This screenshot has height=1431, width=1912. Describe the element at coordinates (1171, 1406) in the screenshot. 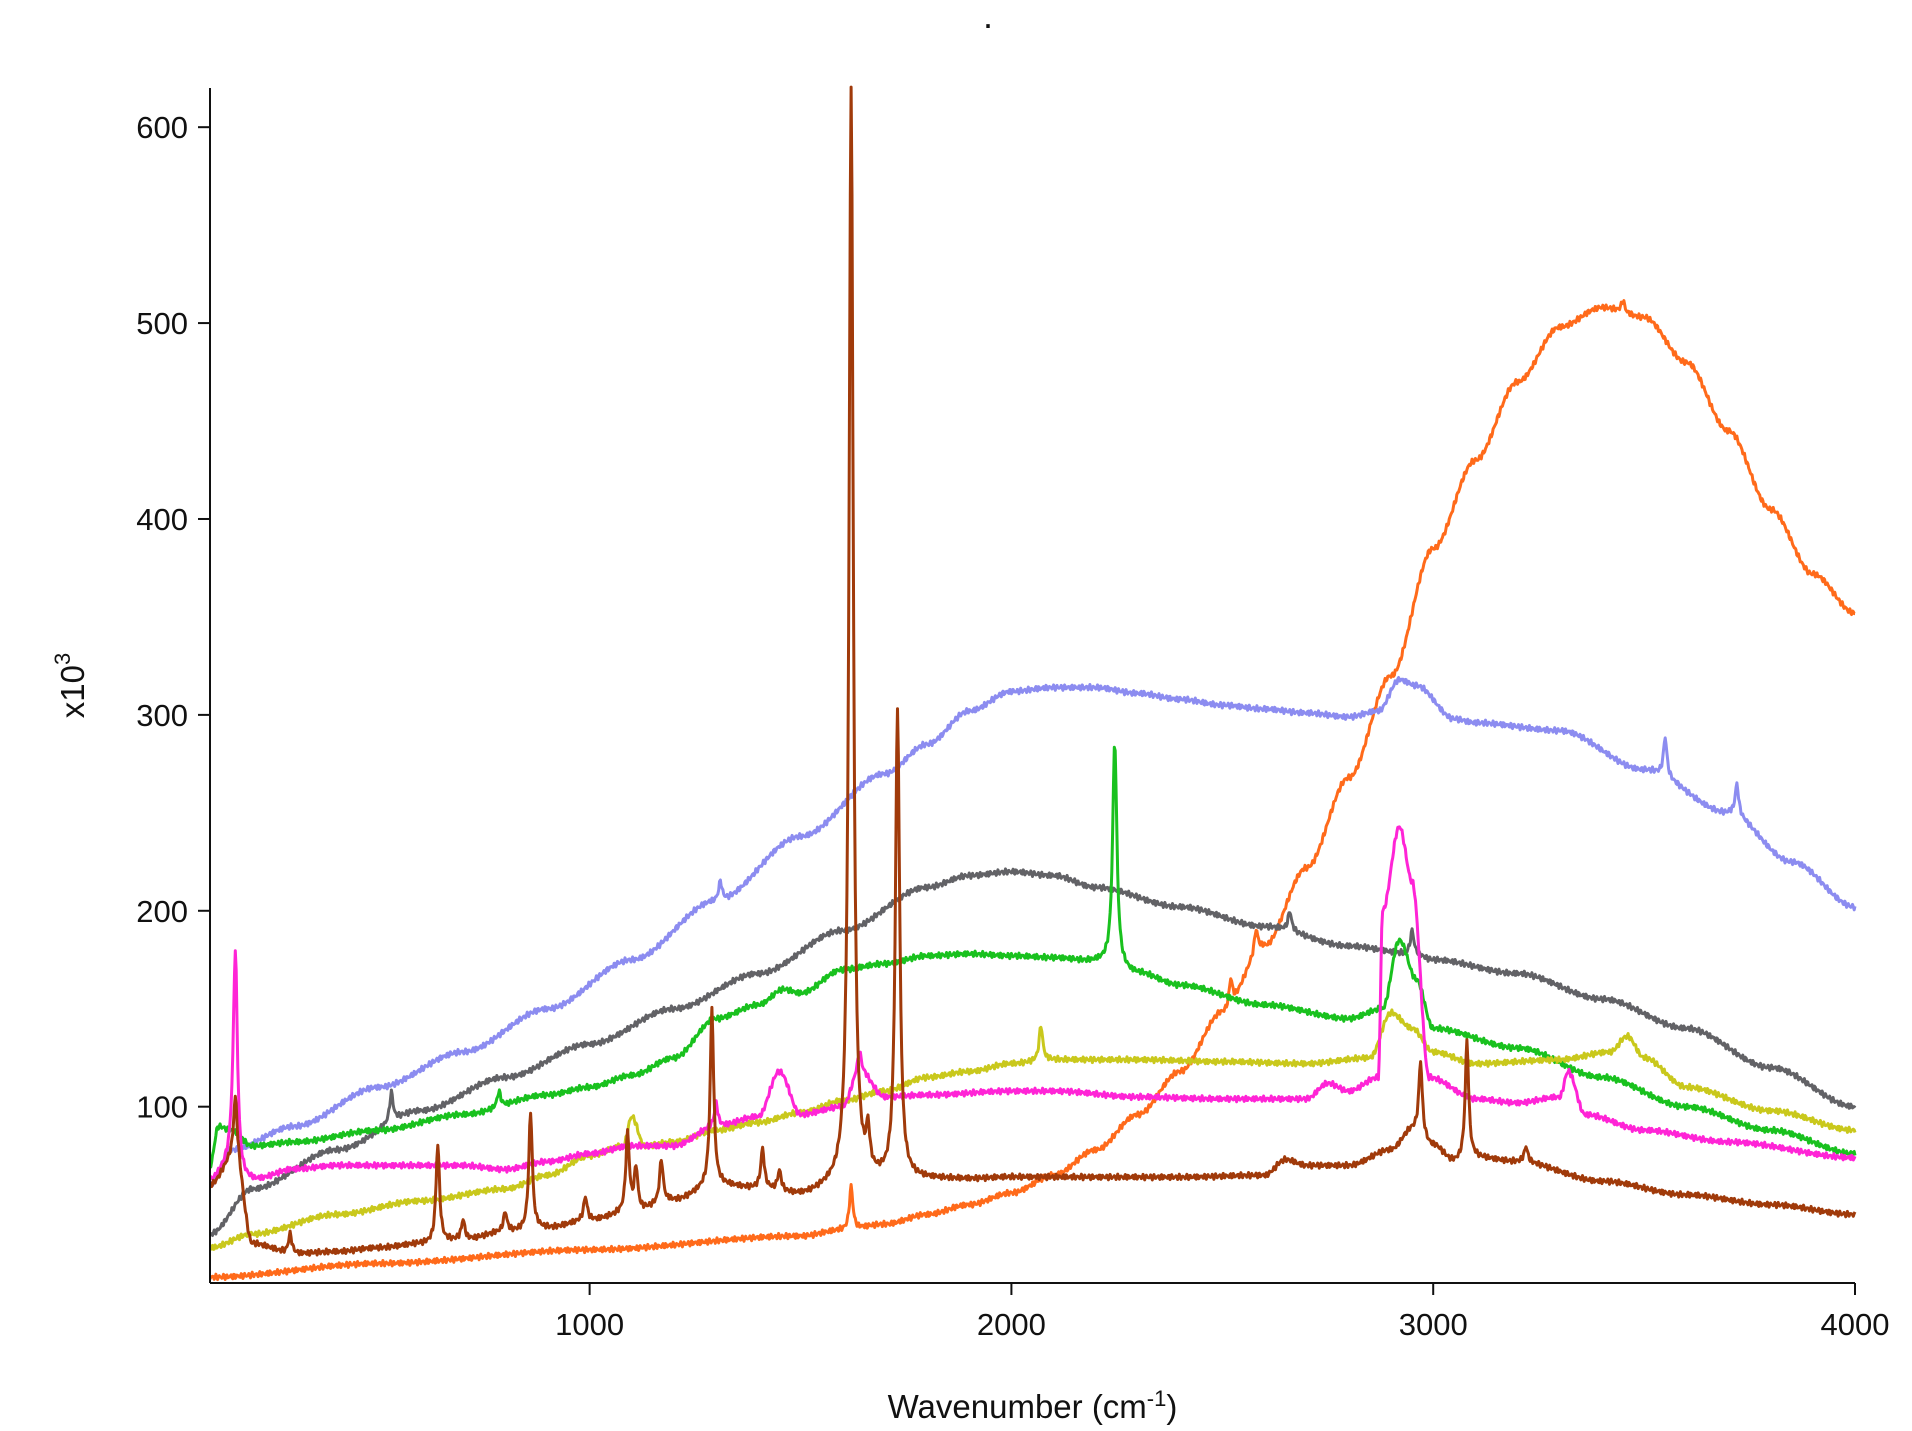

I see `x-axis-title-close: )` at that location.